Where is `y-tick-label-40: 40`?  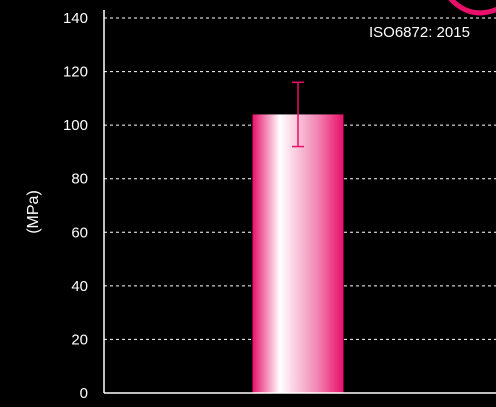 y-tick-label-40: 40 is located at coordinates (79, 286).